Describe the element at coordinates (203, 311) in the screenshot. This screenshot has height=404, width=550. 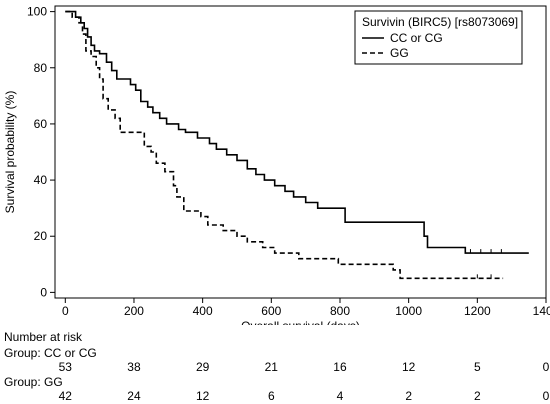
I see `x-tick-label: 400` at that location.